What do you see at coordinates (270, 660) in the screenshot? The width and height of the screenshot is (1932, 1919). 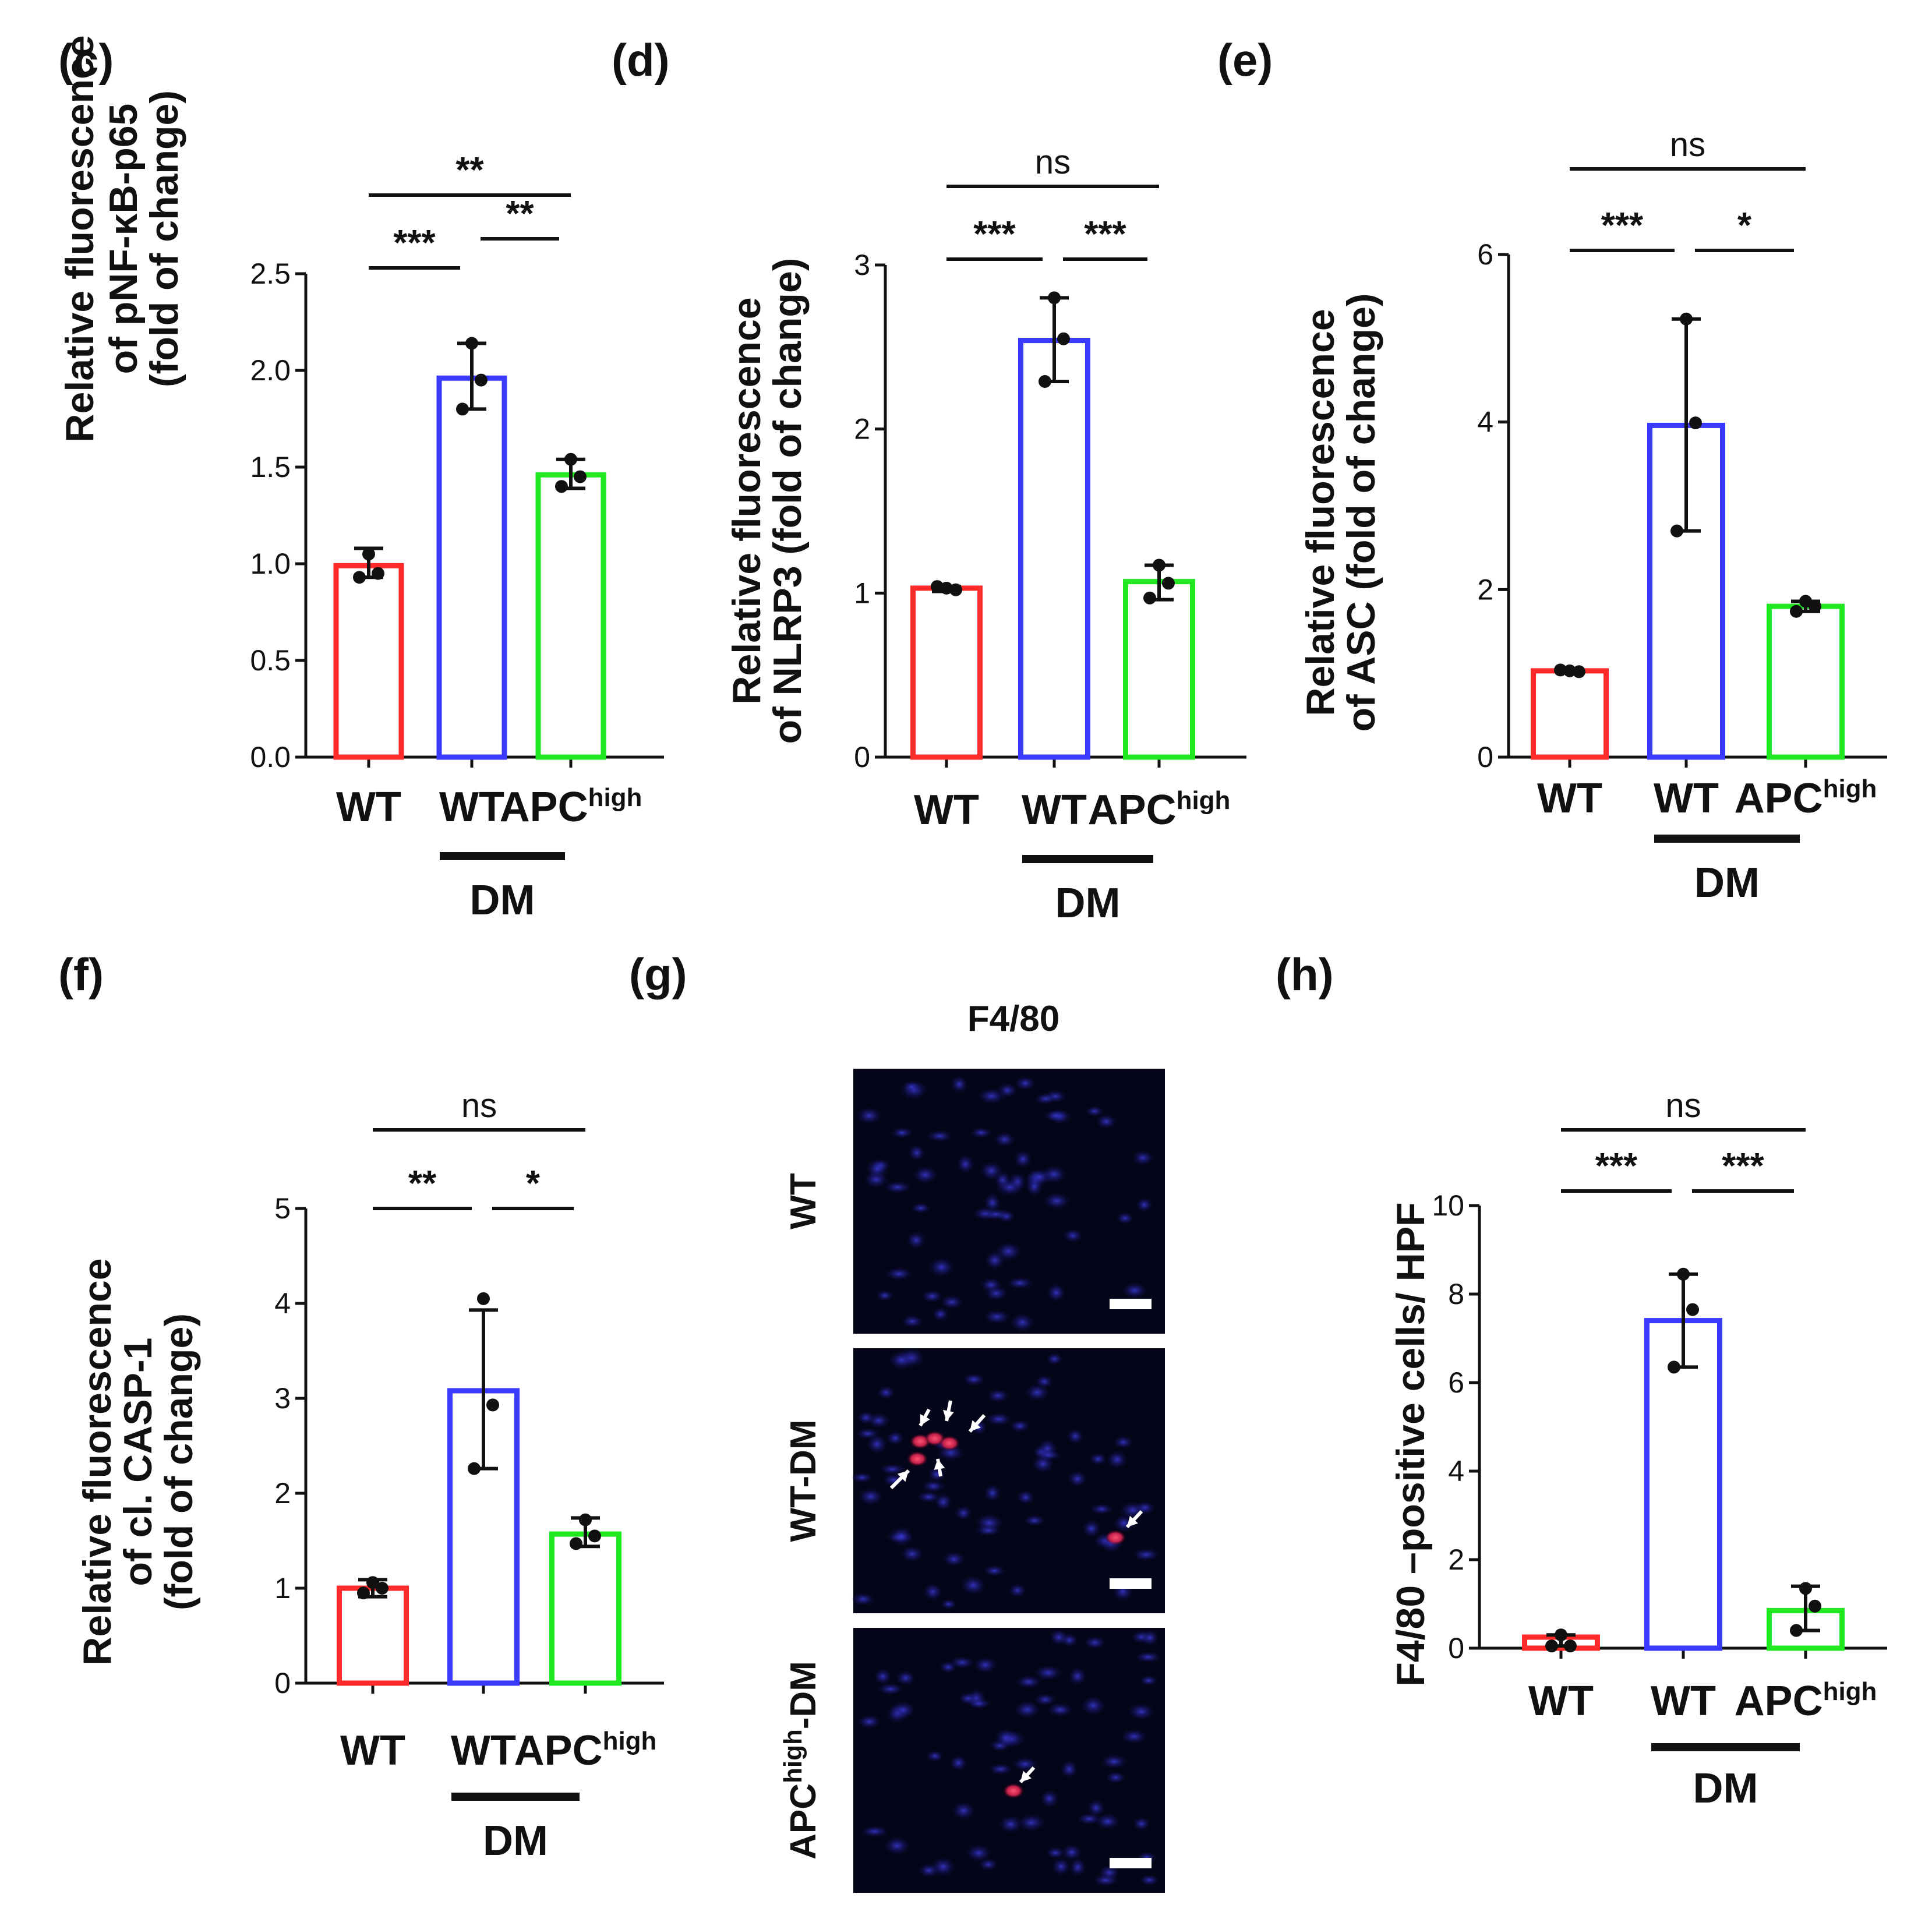 I see `y-tick-label: 0.5` at bounding box center [270, 660].